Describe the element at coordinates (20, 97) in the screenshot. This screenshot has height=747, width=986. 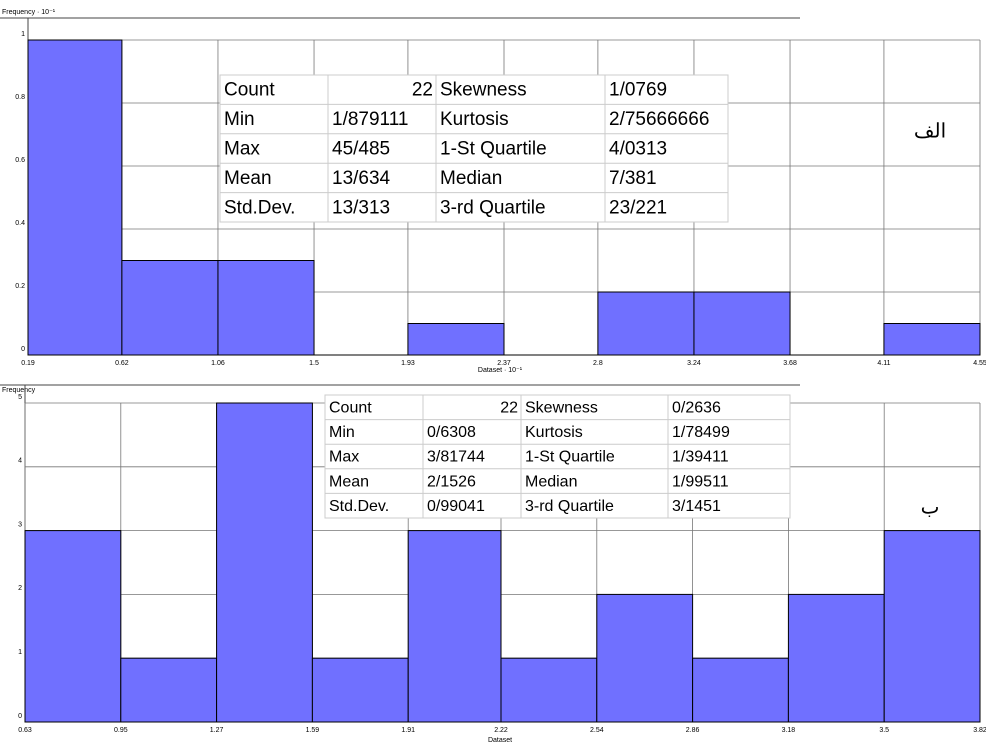
I see `y-tick-label: 0.8` at that location.